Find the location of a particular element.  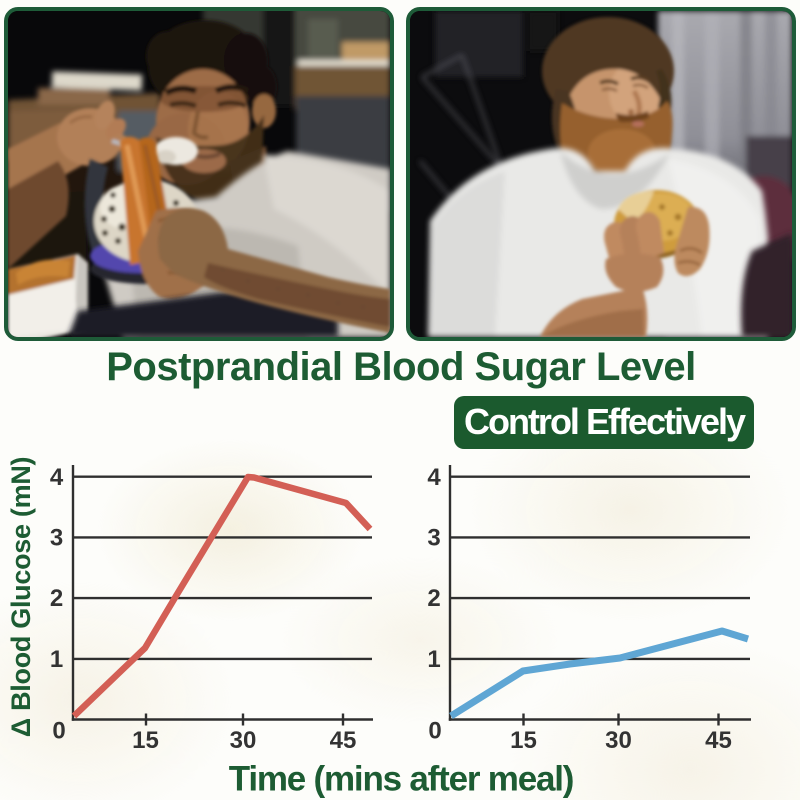

svg-text: Time (mins after meal) is located at coordinates (401, 779).